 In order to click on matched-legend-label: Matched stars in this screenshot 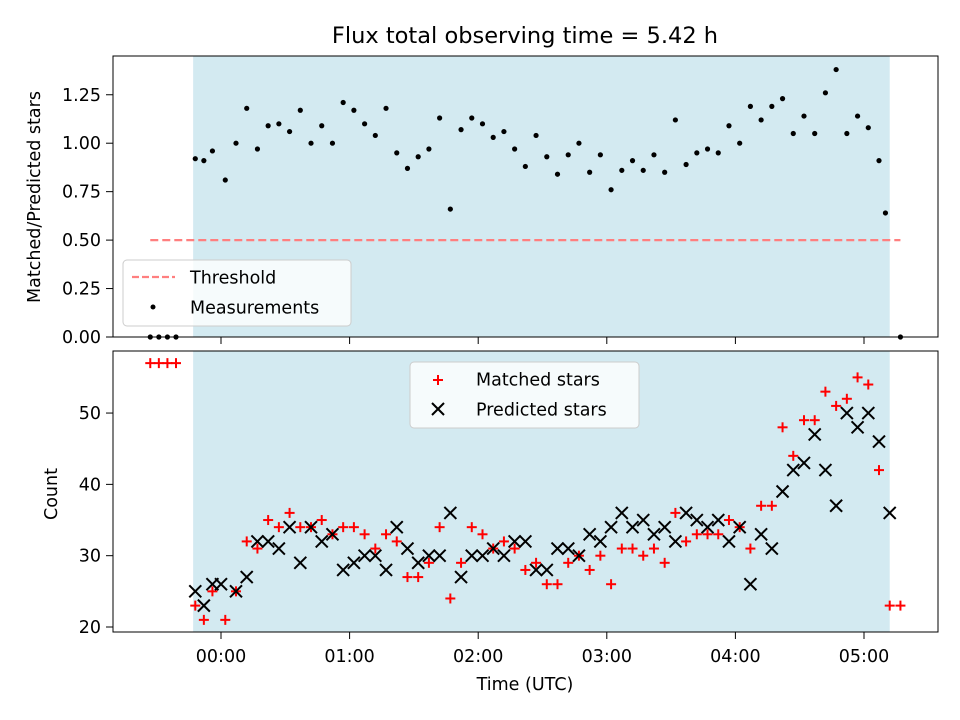, I will do `click(538, 381)`.